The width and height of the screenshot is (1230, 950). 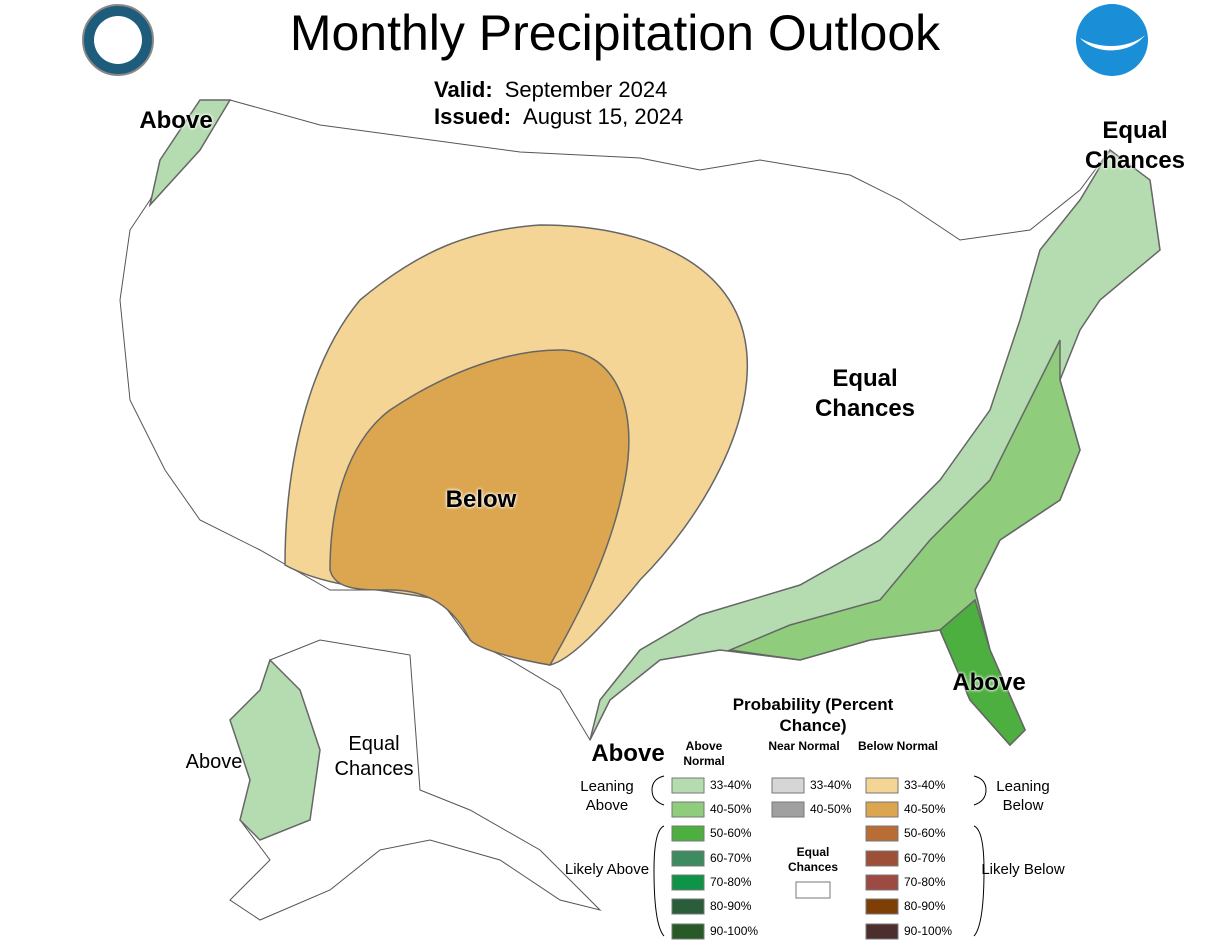 What do you see at coordinates (473, 116) in the screenshot?
I see `issued-label: Issued:` at bounding box center [473, 116].